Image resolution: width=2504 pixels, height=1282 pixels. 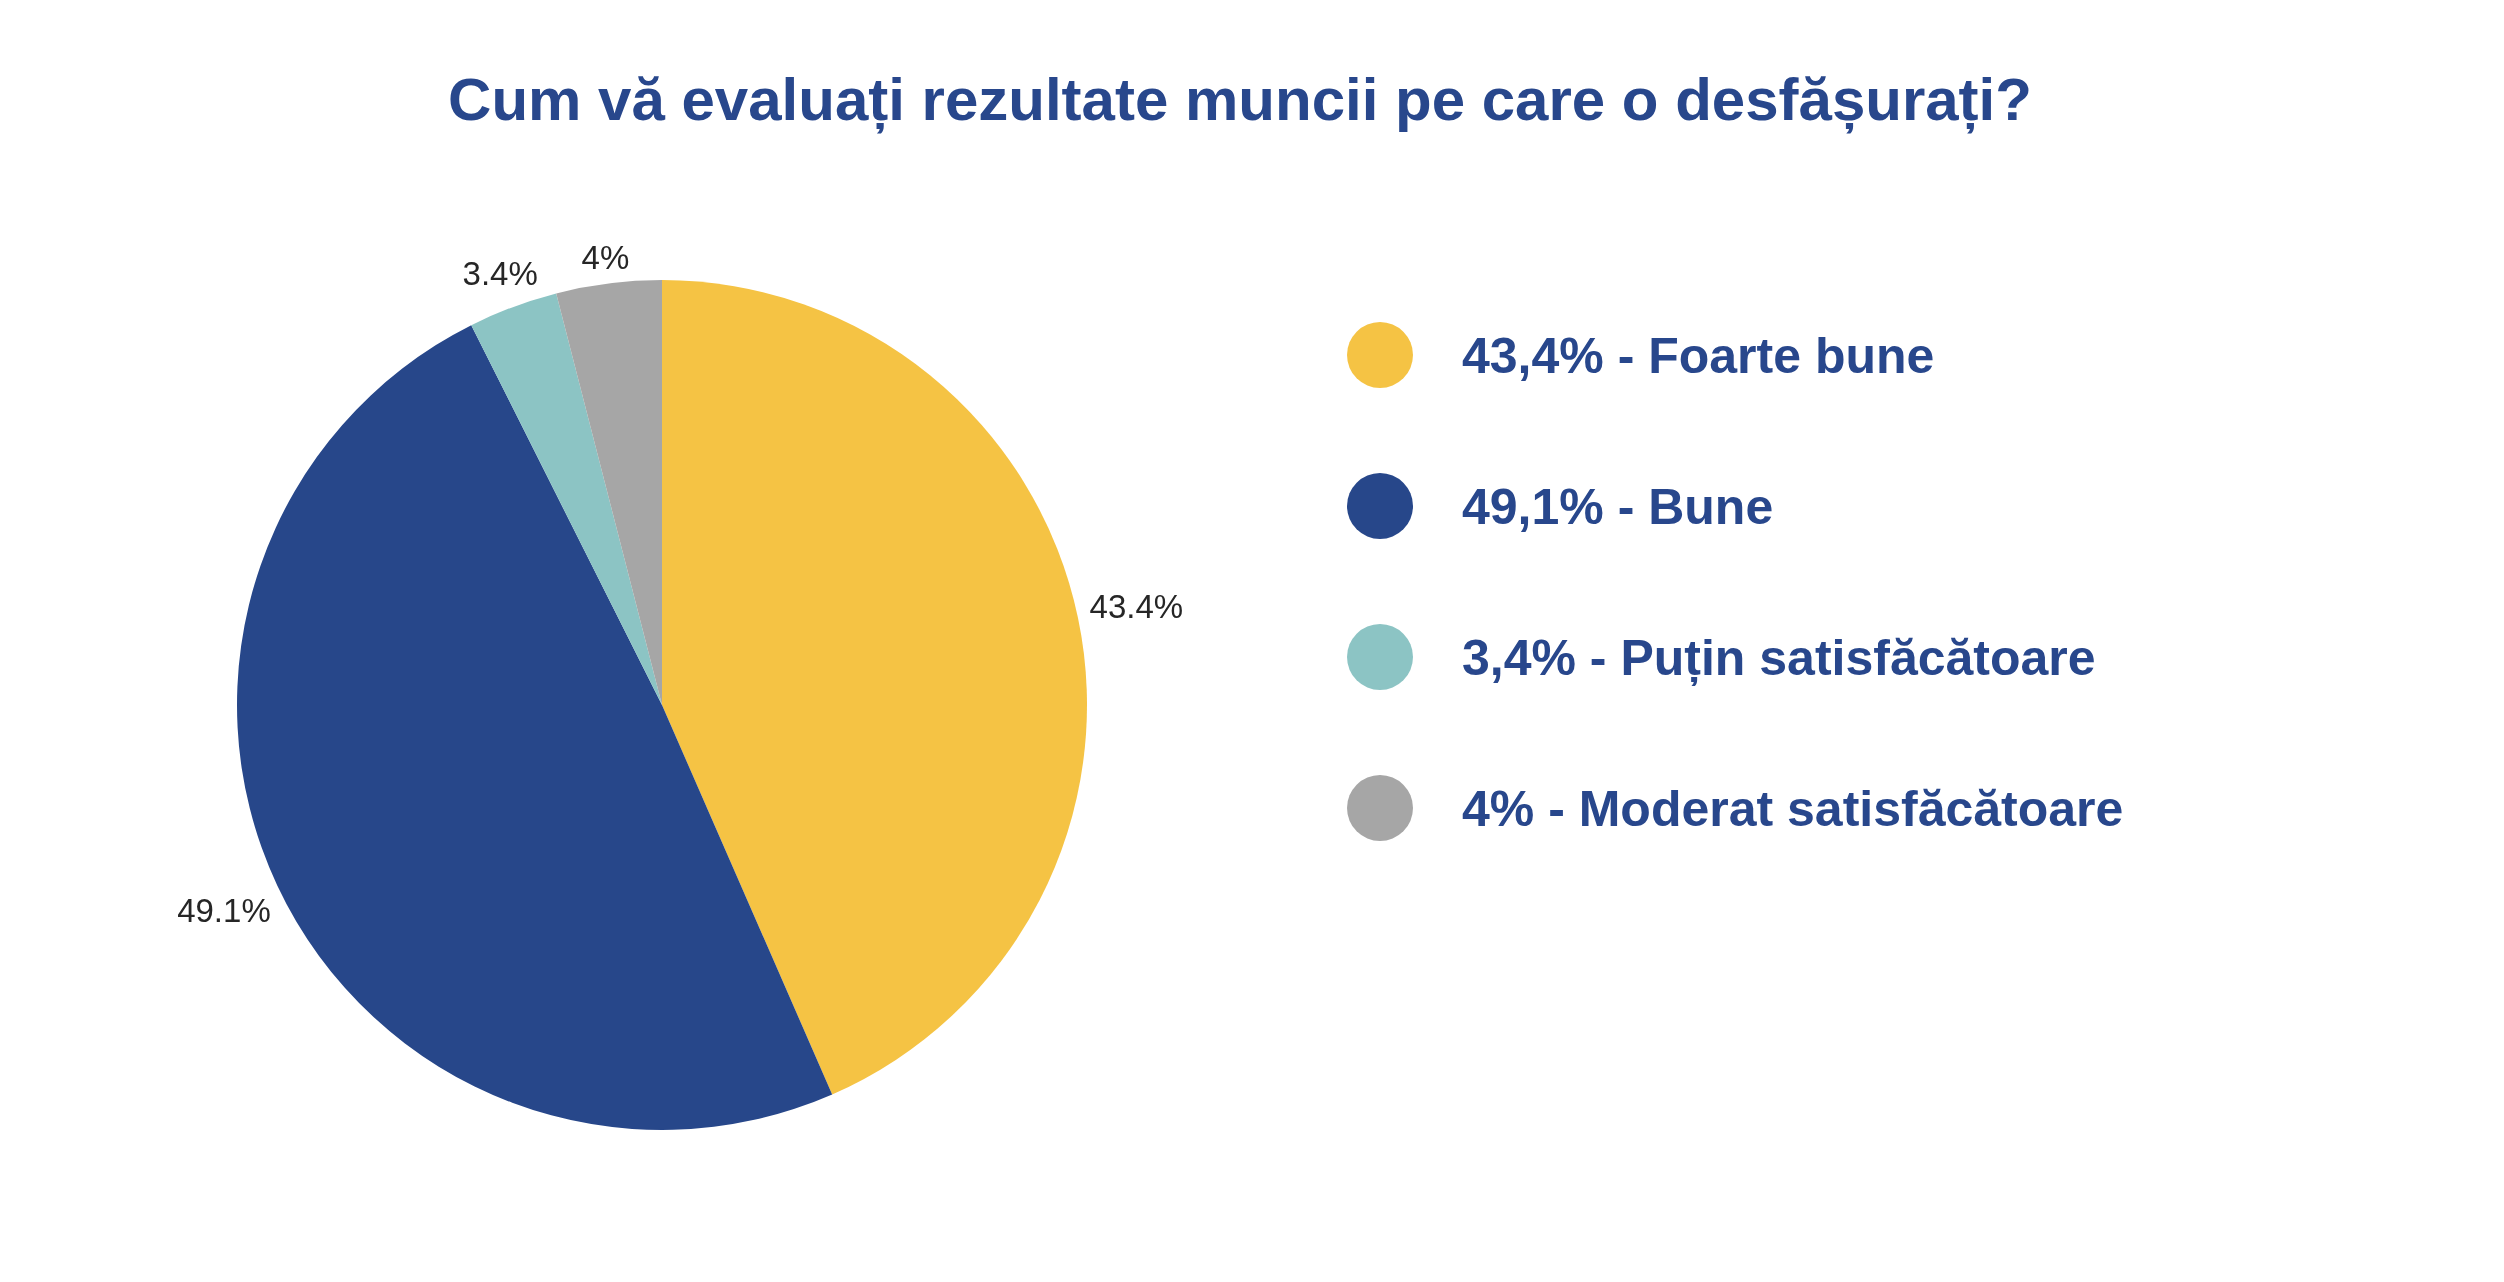 I want to click on legend-label: 3,4% - Puțin satisfăcătoare, so click(x=1779, y=658).